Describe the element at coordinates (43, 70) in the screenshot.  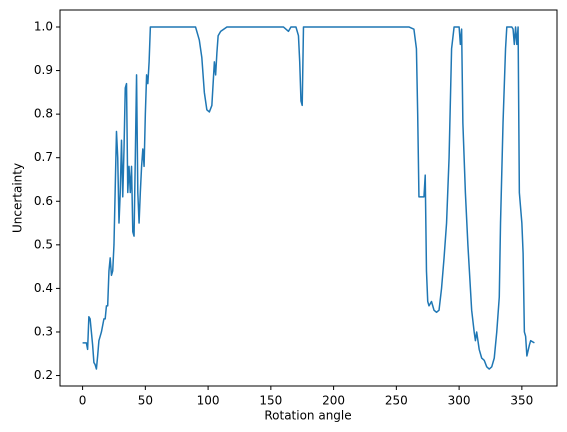
I see `y-tick-label: 0.9` at that location.